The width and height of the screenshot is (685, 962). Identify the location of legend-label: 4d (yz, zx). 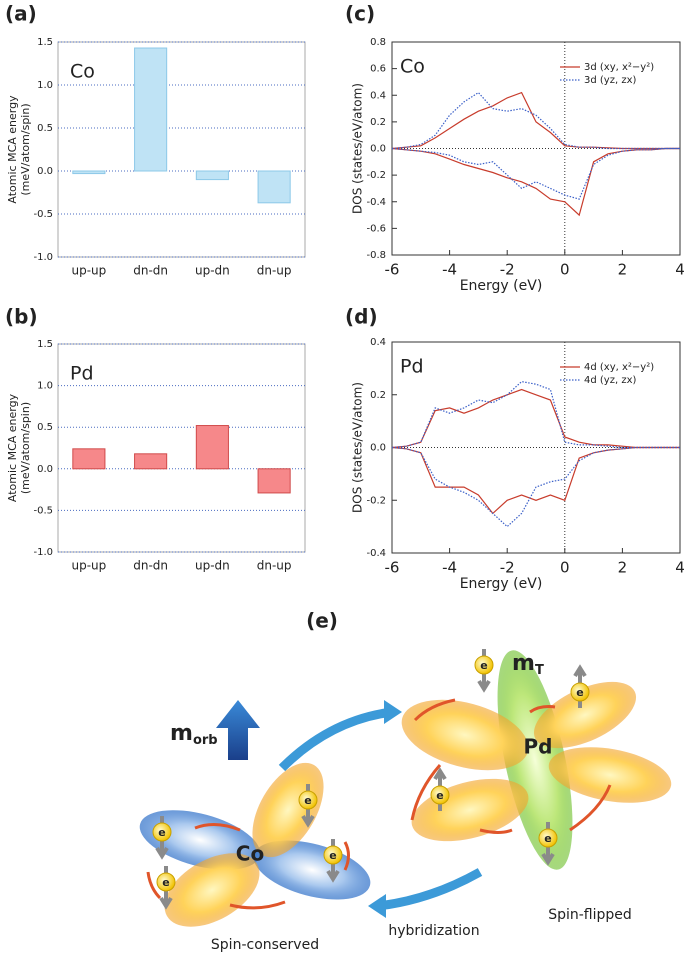
(610, 380).